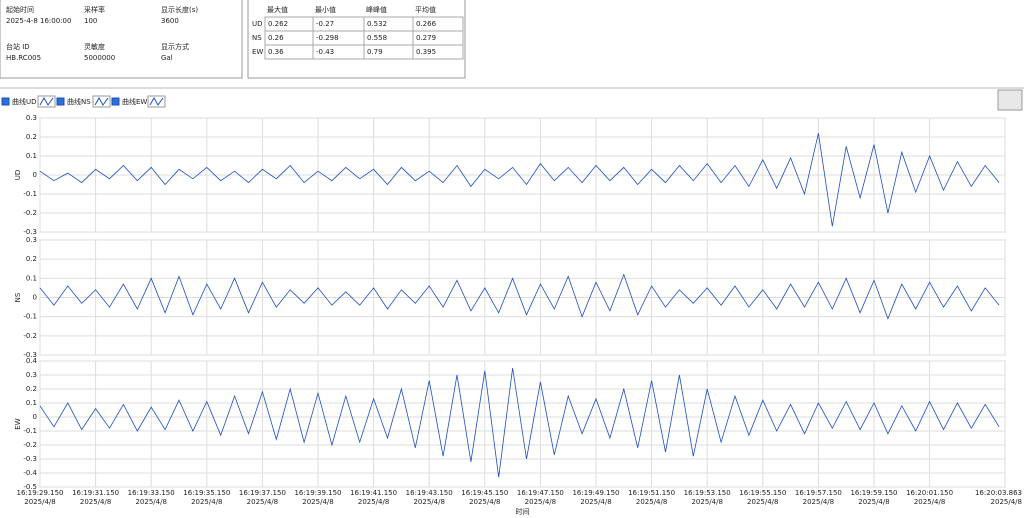 The height and width of the screenshot is (518, 1024). Describe the element at coordinates (818, 493) in the screenshot. I see `x-tick-label: 16:19:57.150` at that location.